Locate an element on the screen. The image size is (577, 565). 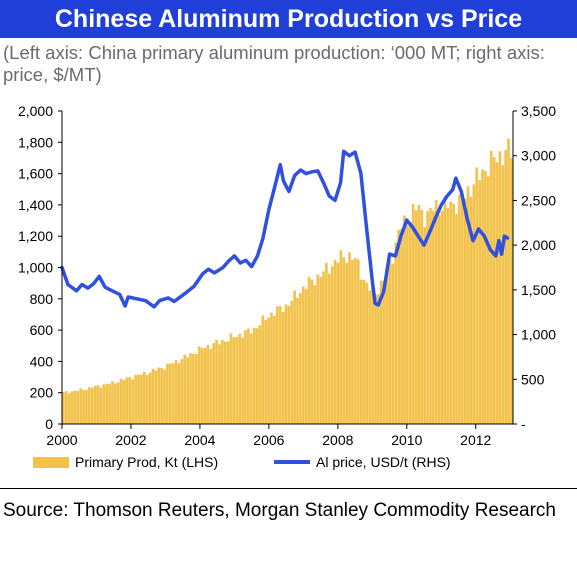
left-axis-label: 1,800 is located at coordinates (35, 142).